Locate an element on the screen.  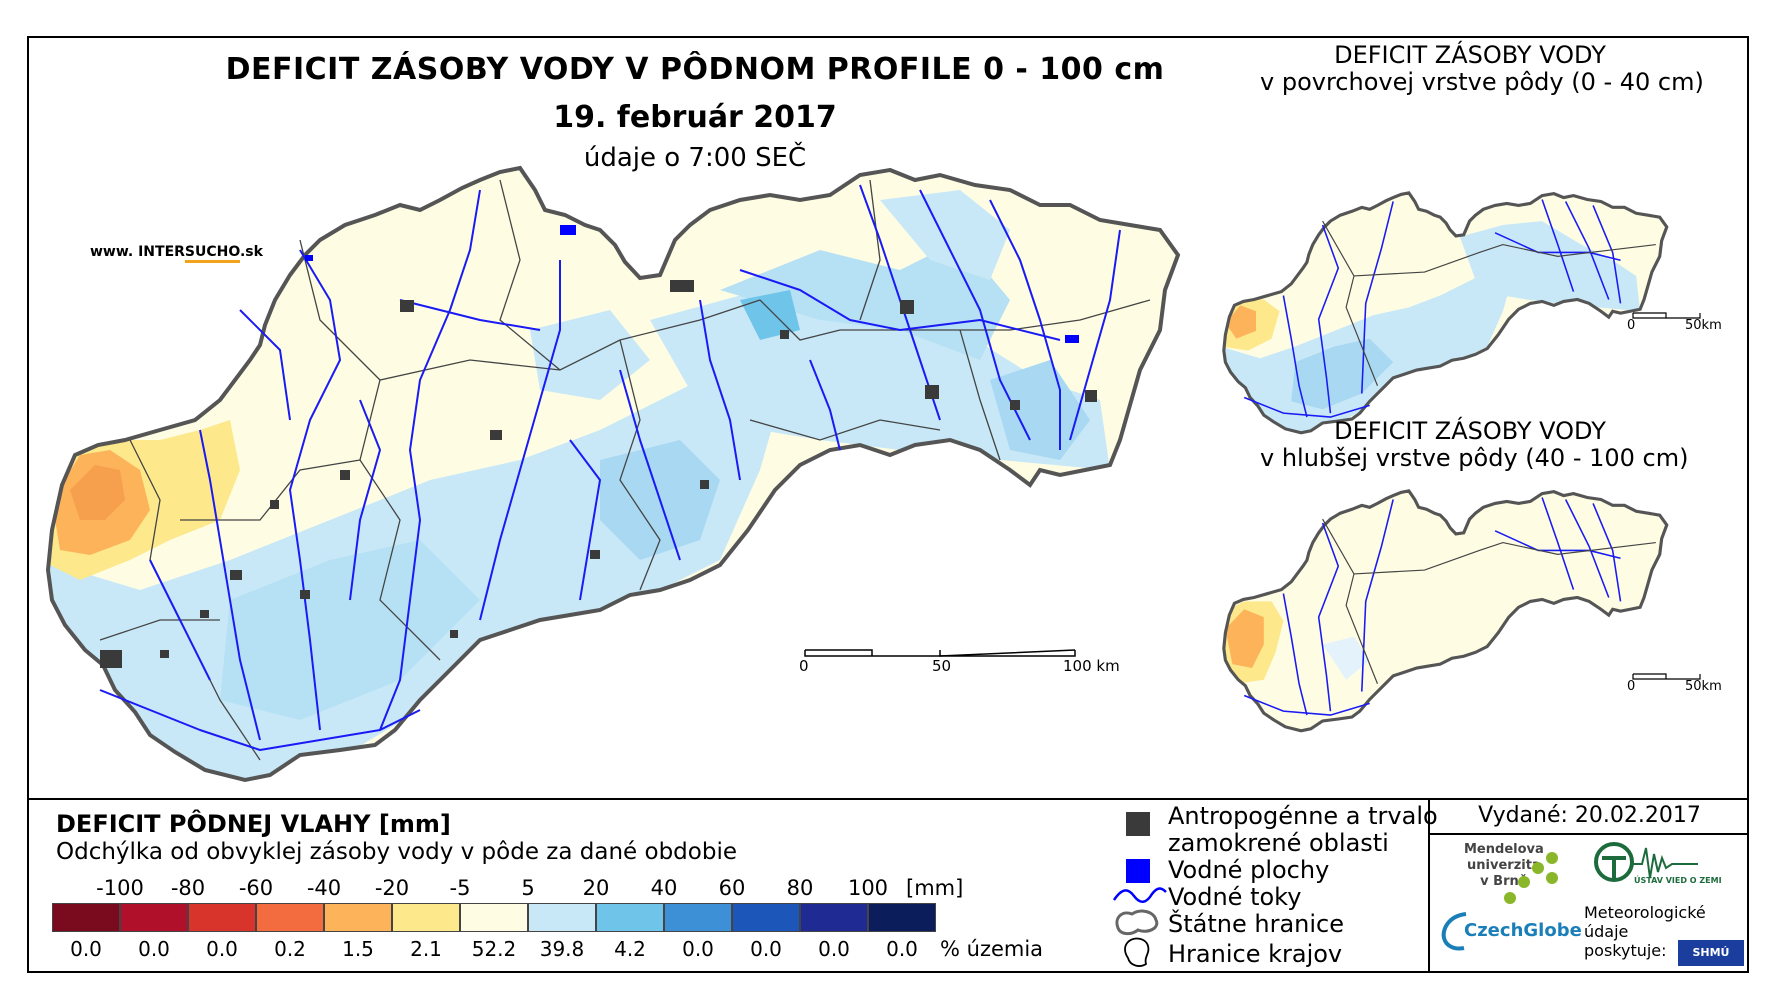
inset-top-title-line2: v povrchovej vrstve pôdy (0 - 40 cm) is located at coordinates (1482, 82).